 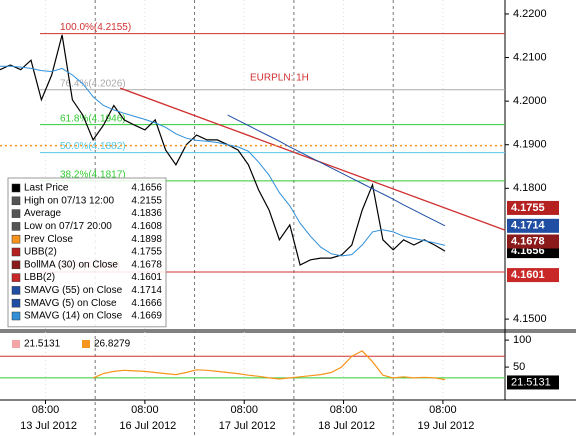 I want to click on value-tag-label: 21.5131, so click(x=531, y=382).